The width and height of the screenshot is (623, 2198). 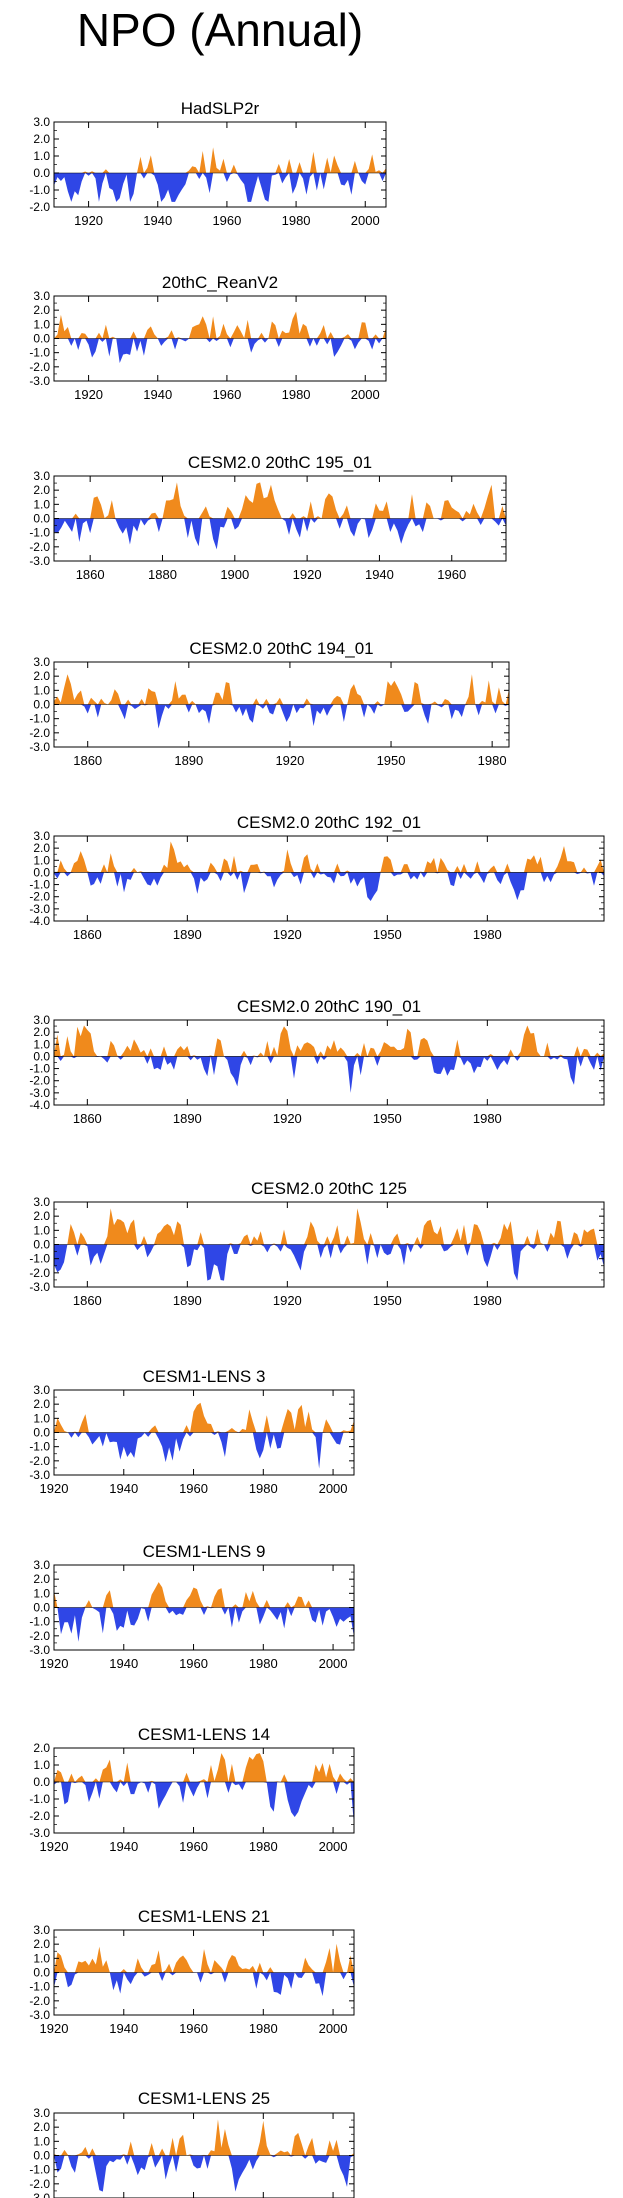 What do you see at coordinates (204, 1376) in the screenshot?
I see `panel-title: CESM1-LENS 3` at bounding box center [204, 1376].